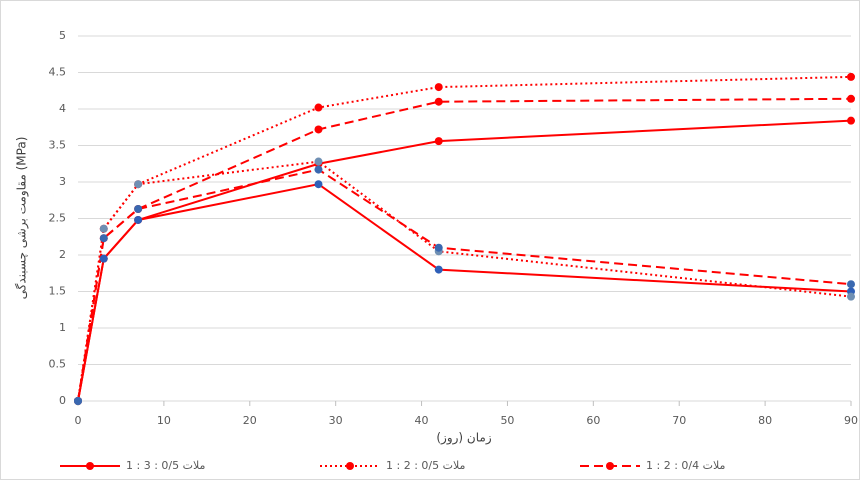  Describe the element at coordinates (507, 420) in the screenshot. I see `x-tick-label: 50` at that location.